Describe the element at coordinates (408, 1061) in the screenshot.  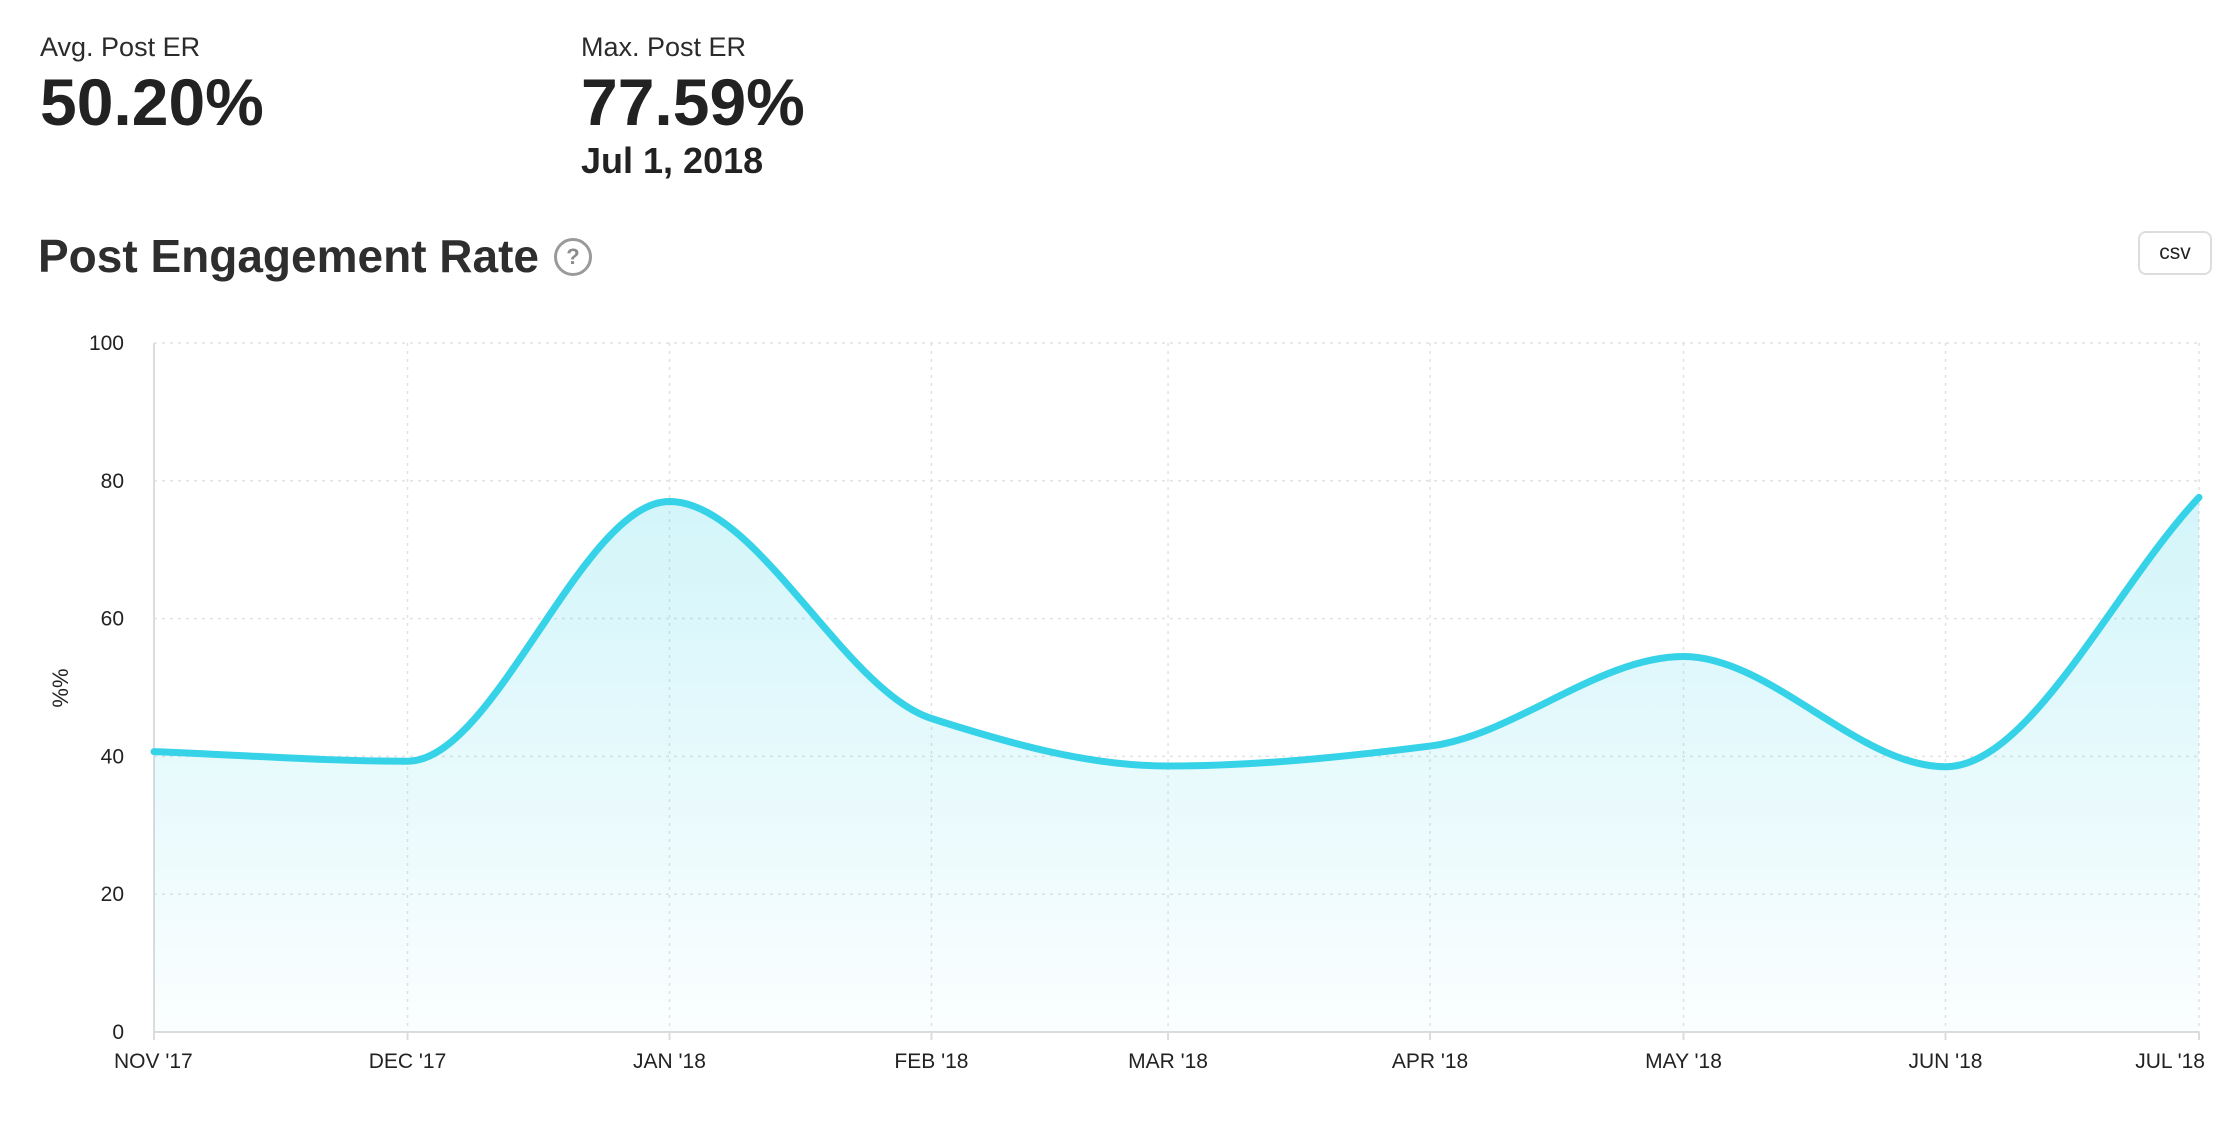
I see `x-tick-label-1: DEC '17` at that location.